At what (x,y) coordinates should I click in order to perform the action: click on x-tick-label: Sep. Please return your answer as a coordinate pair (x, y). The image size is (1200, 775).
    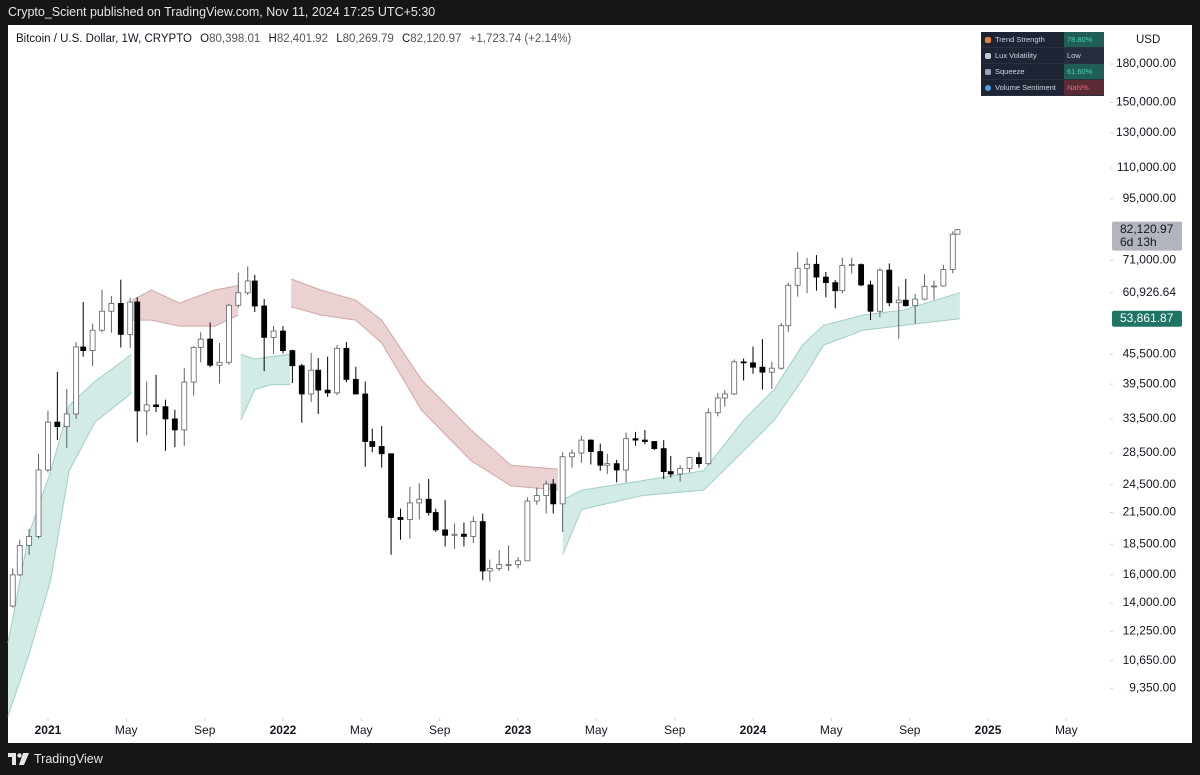
    Looking at the image, I should click on (675, 730).